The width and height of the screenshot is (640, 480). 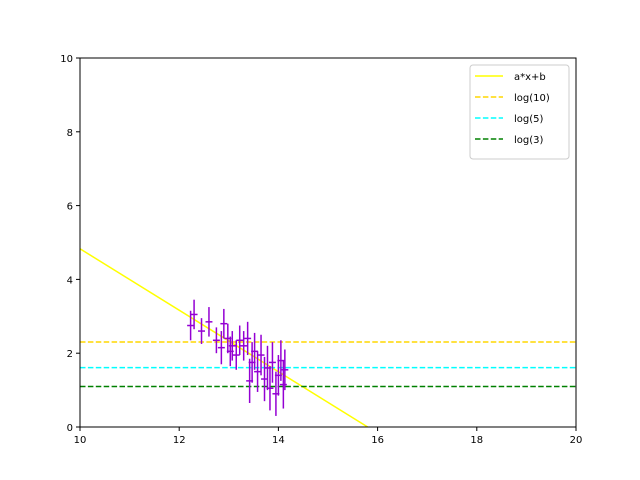 What do you see at coordinates (70, 428) in the screenshot?
I see `y-tick-label: 0` at bounding box center [70, 428].